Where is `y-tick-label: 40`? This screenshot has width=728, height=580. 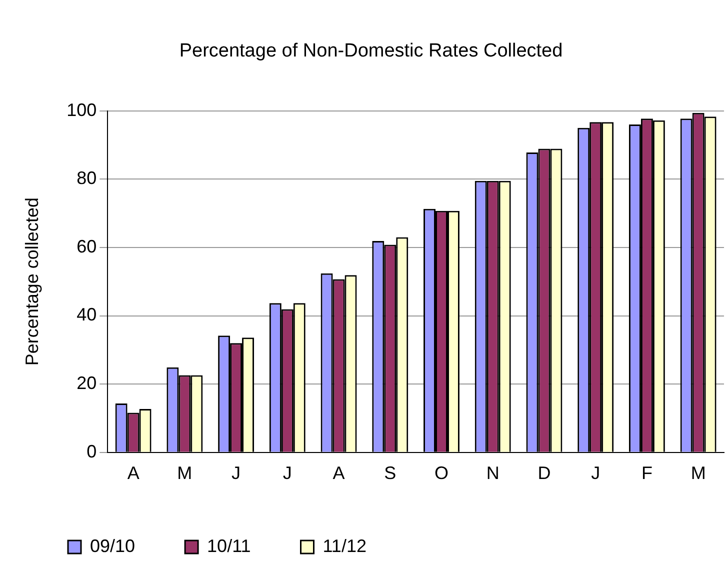 y-tick-label: 40 is located at coordinates (86, 314).